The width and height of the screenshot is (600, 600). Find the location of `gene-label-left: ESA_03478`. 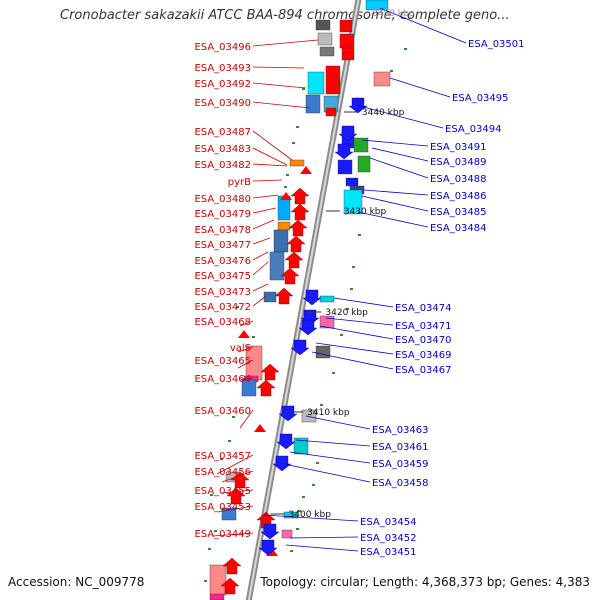

gene-label-left: ESA_03478 is located at coordinates (222, 230).